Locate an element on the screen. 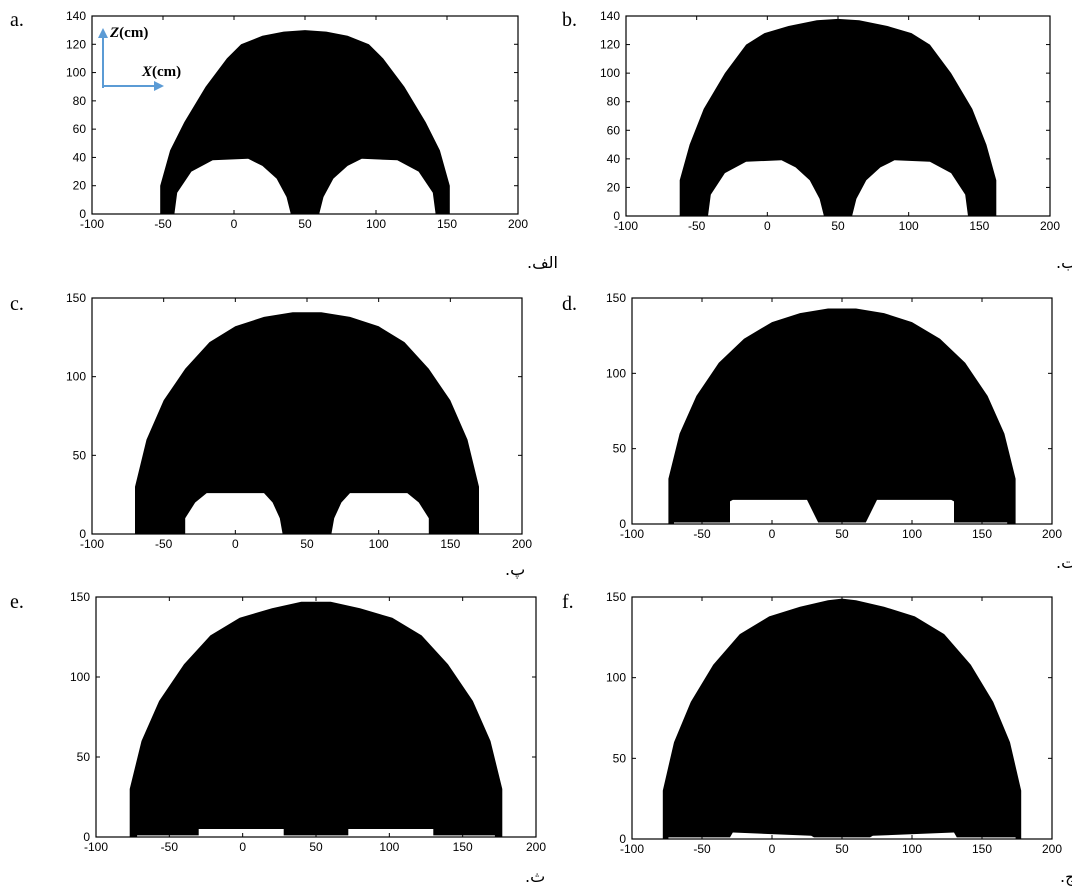  cross-section-shape-e is located at coordinates (316, 719).